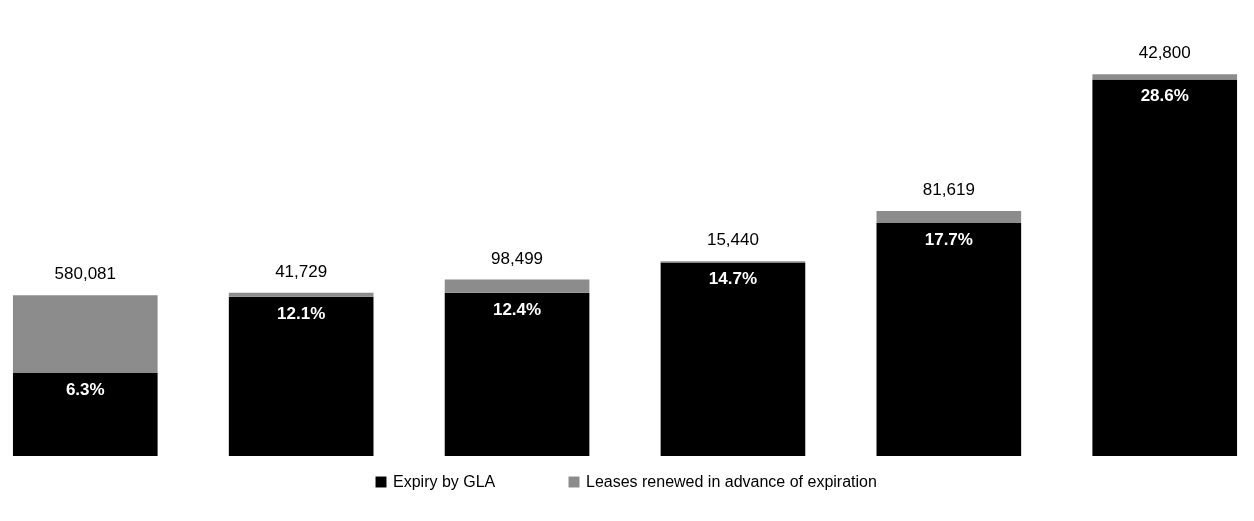  I want to click on data-label: 12.1%, so click(301, 313).